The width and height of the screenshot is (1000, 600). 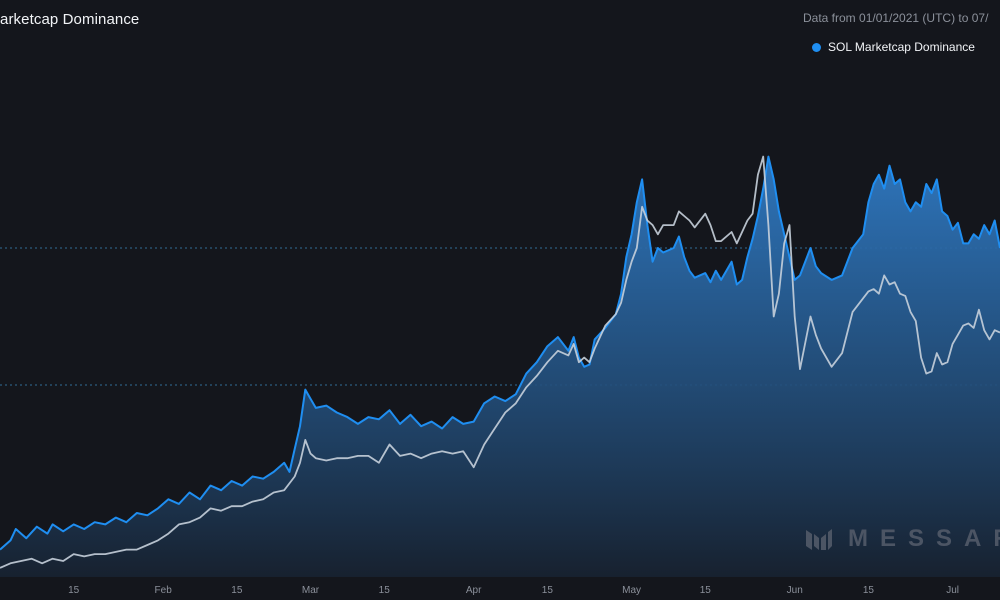 What do you see at coordinates (548, 590) in the screenshot?
I see `x-tick-label-7: 15` at bounding box center [548, 590].